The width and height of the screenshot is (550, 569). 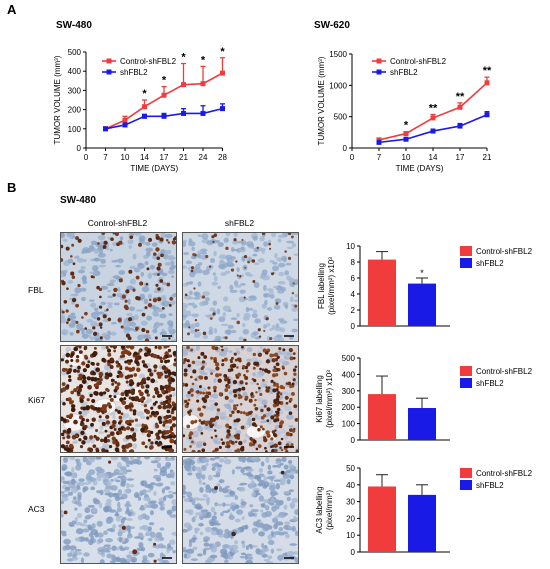 I want to click on y-tick-label: 1500, so click(x=338, y=54).